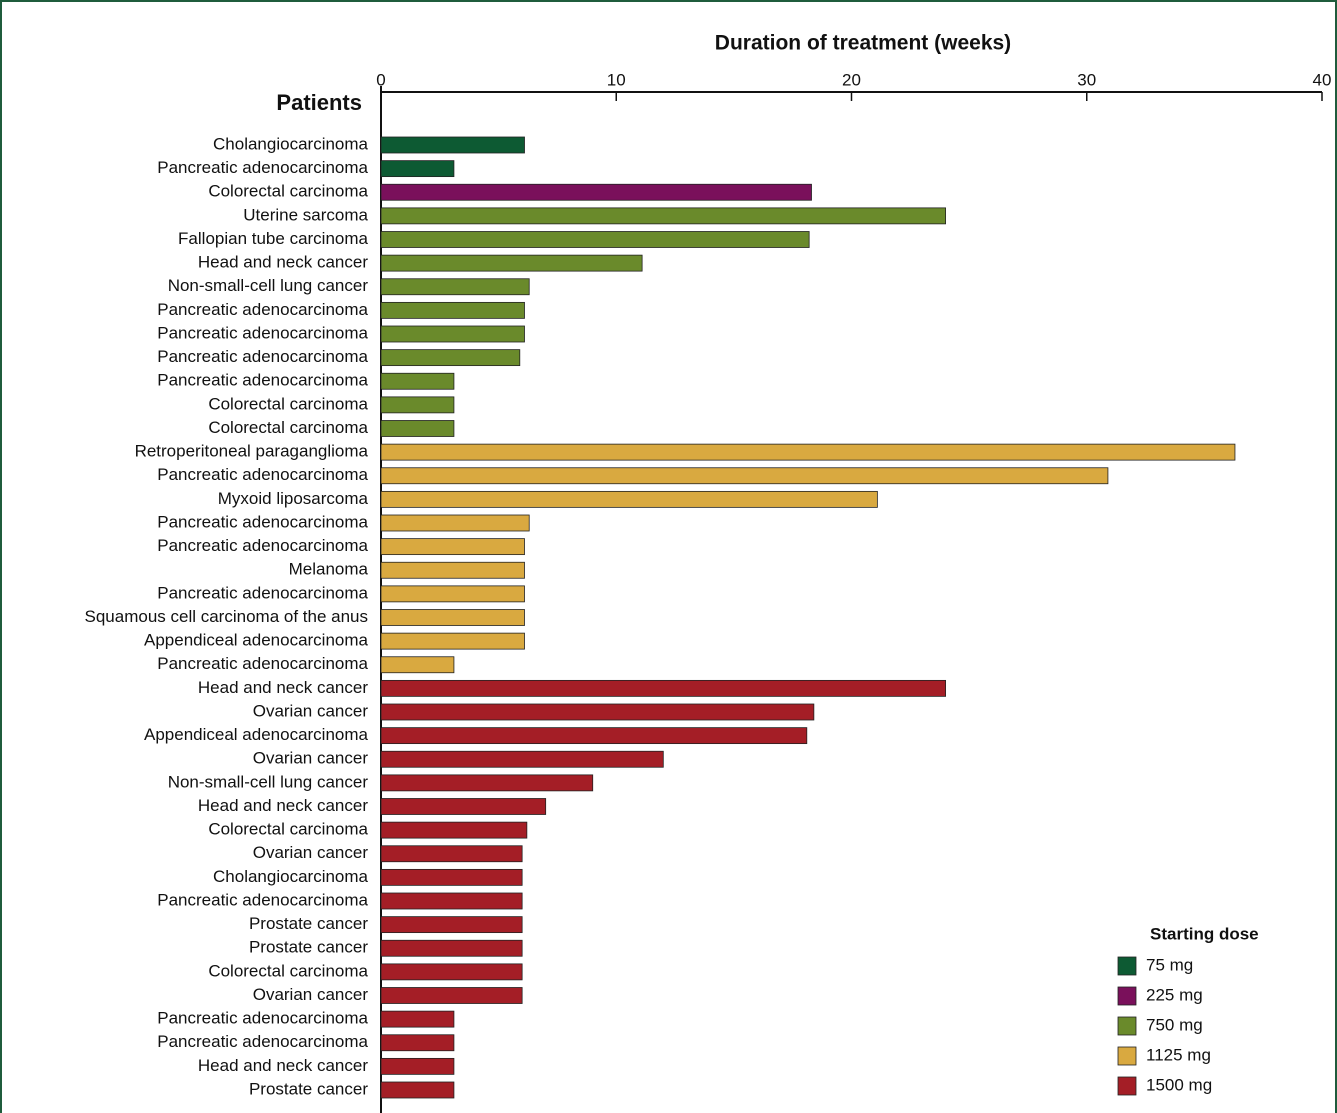 The height and width of the screenshot is (1113, 1337). Describe the element at coordinates (1178, 1054) in the screenshot. I see `legend-label: 1125 mg` at that location.